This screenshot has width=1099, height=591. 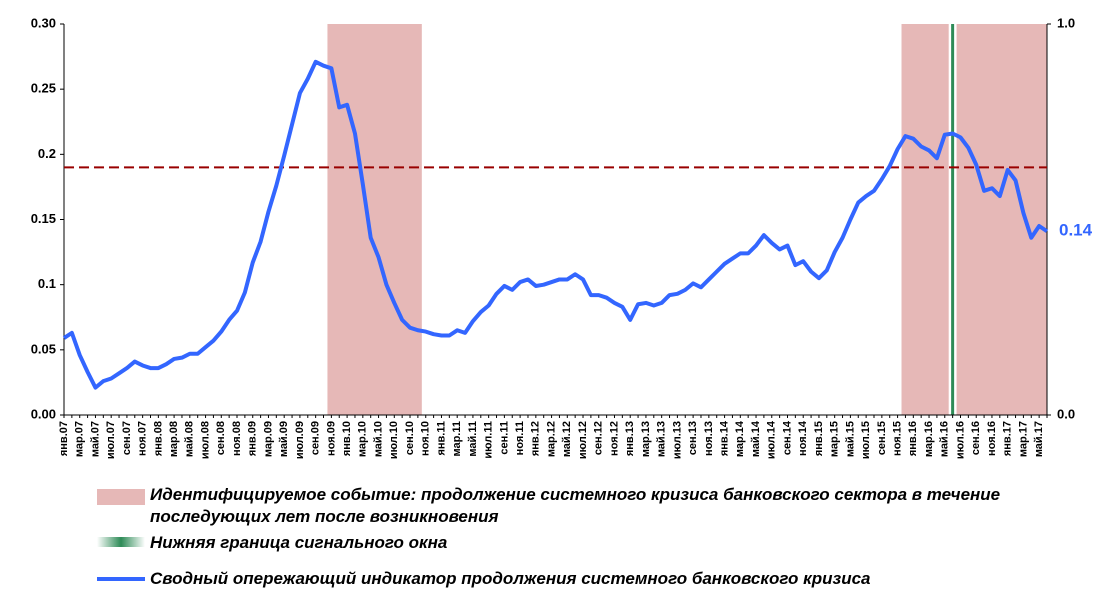 I want to click on y-tick-label: 0.15, so click(x=43, y=218).